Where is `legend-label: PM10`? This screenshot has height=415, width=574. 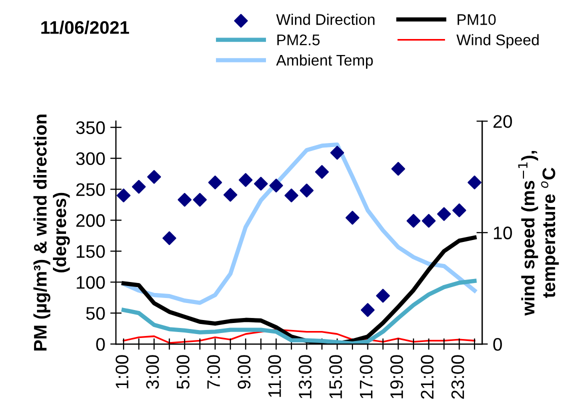
legend-label: PM10 is located at coordinates (477, 19).